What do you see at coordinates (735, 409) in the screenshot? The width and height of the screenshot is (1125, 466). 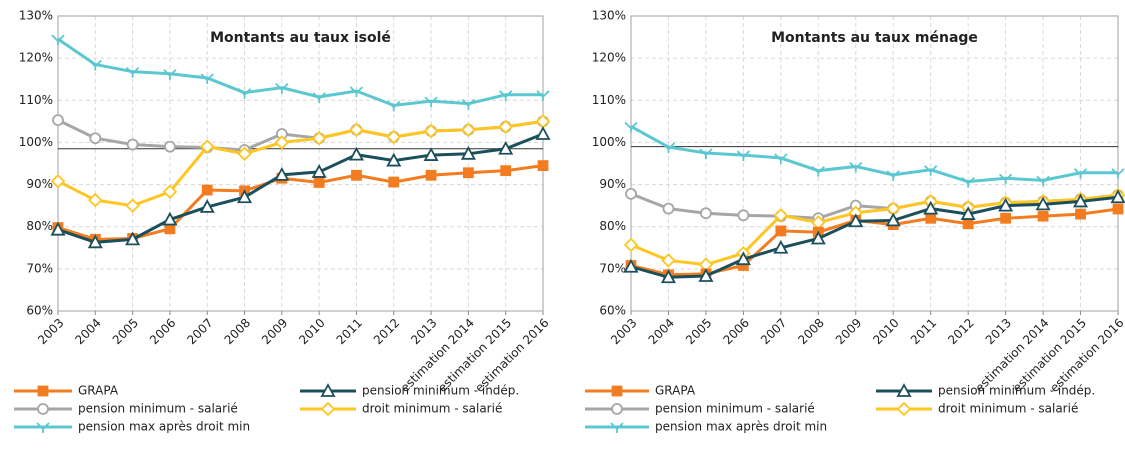 I see `legend-label: pension minimum - salarié` at bounding box center [735, 409].